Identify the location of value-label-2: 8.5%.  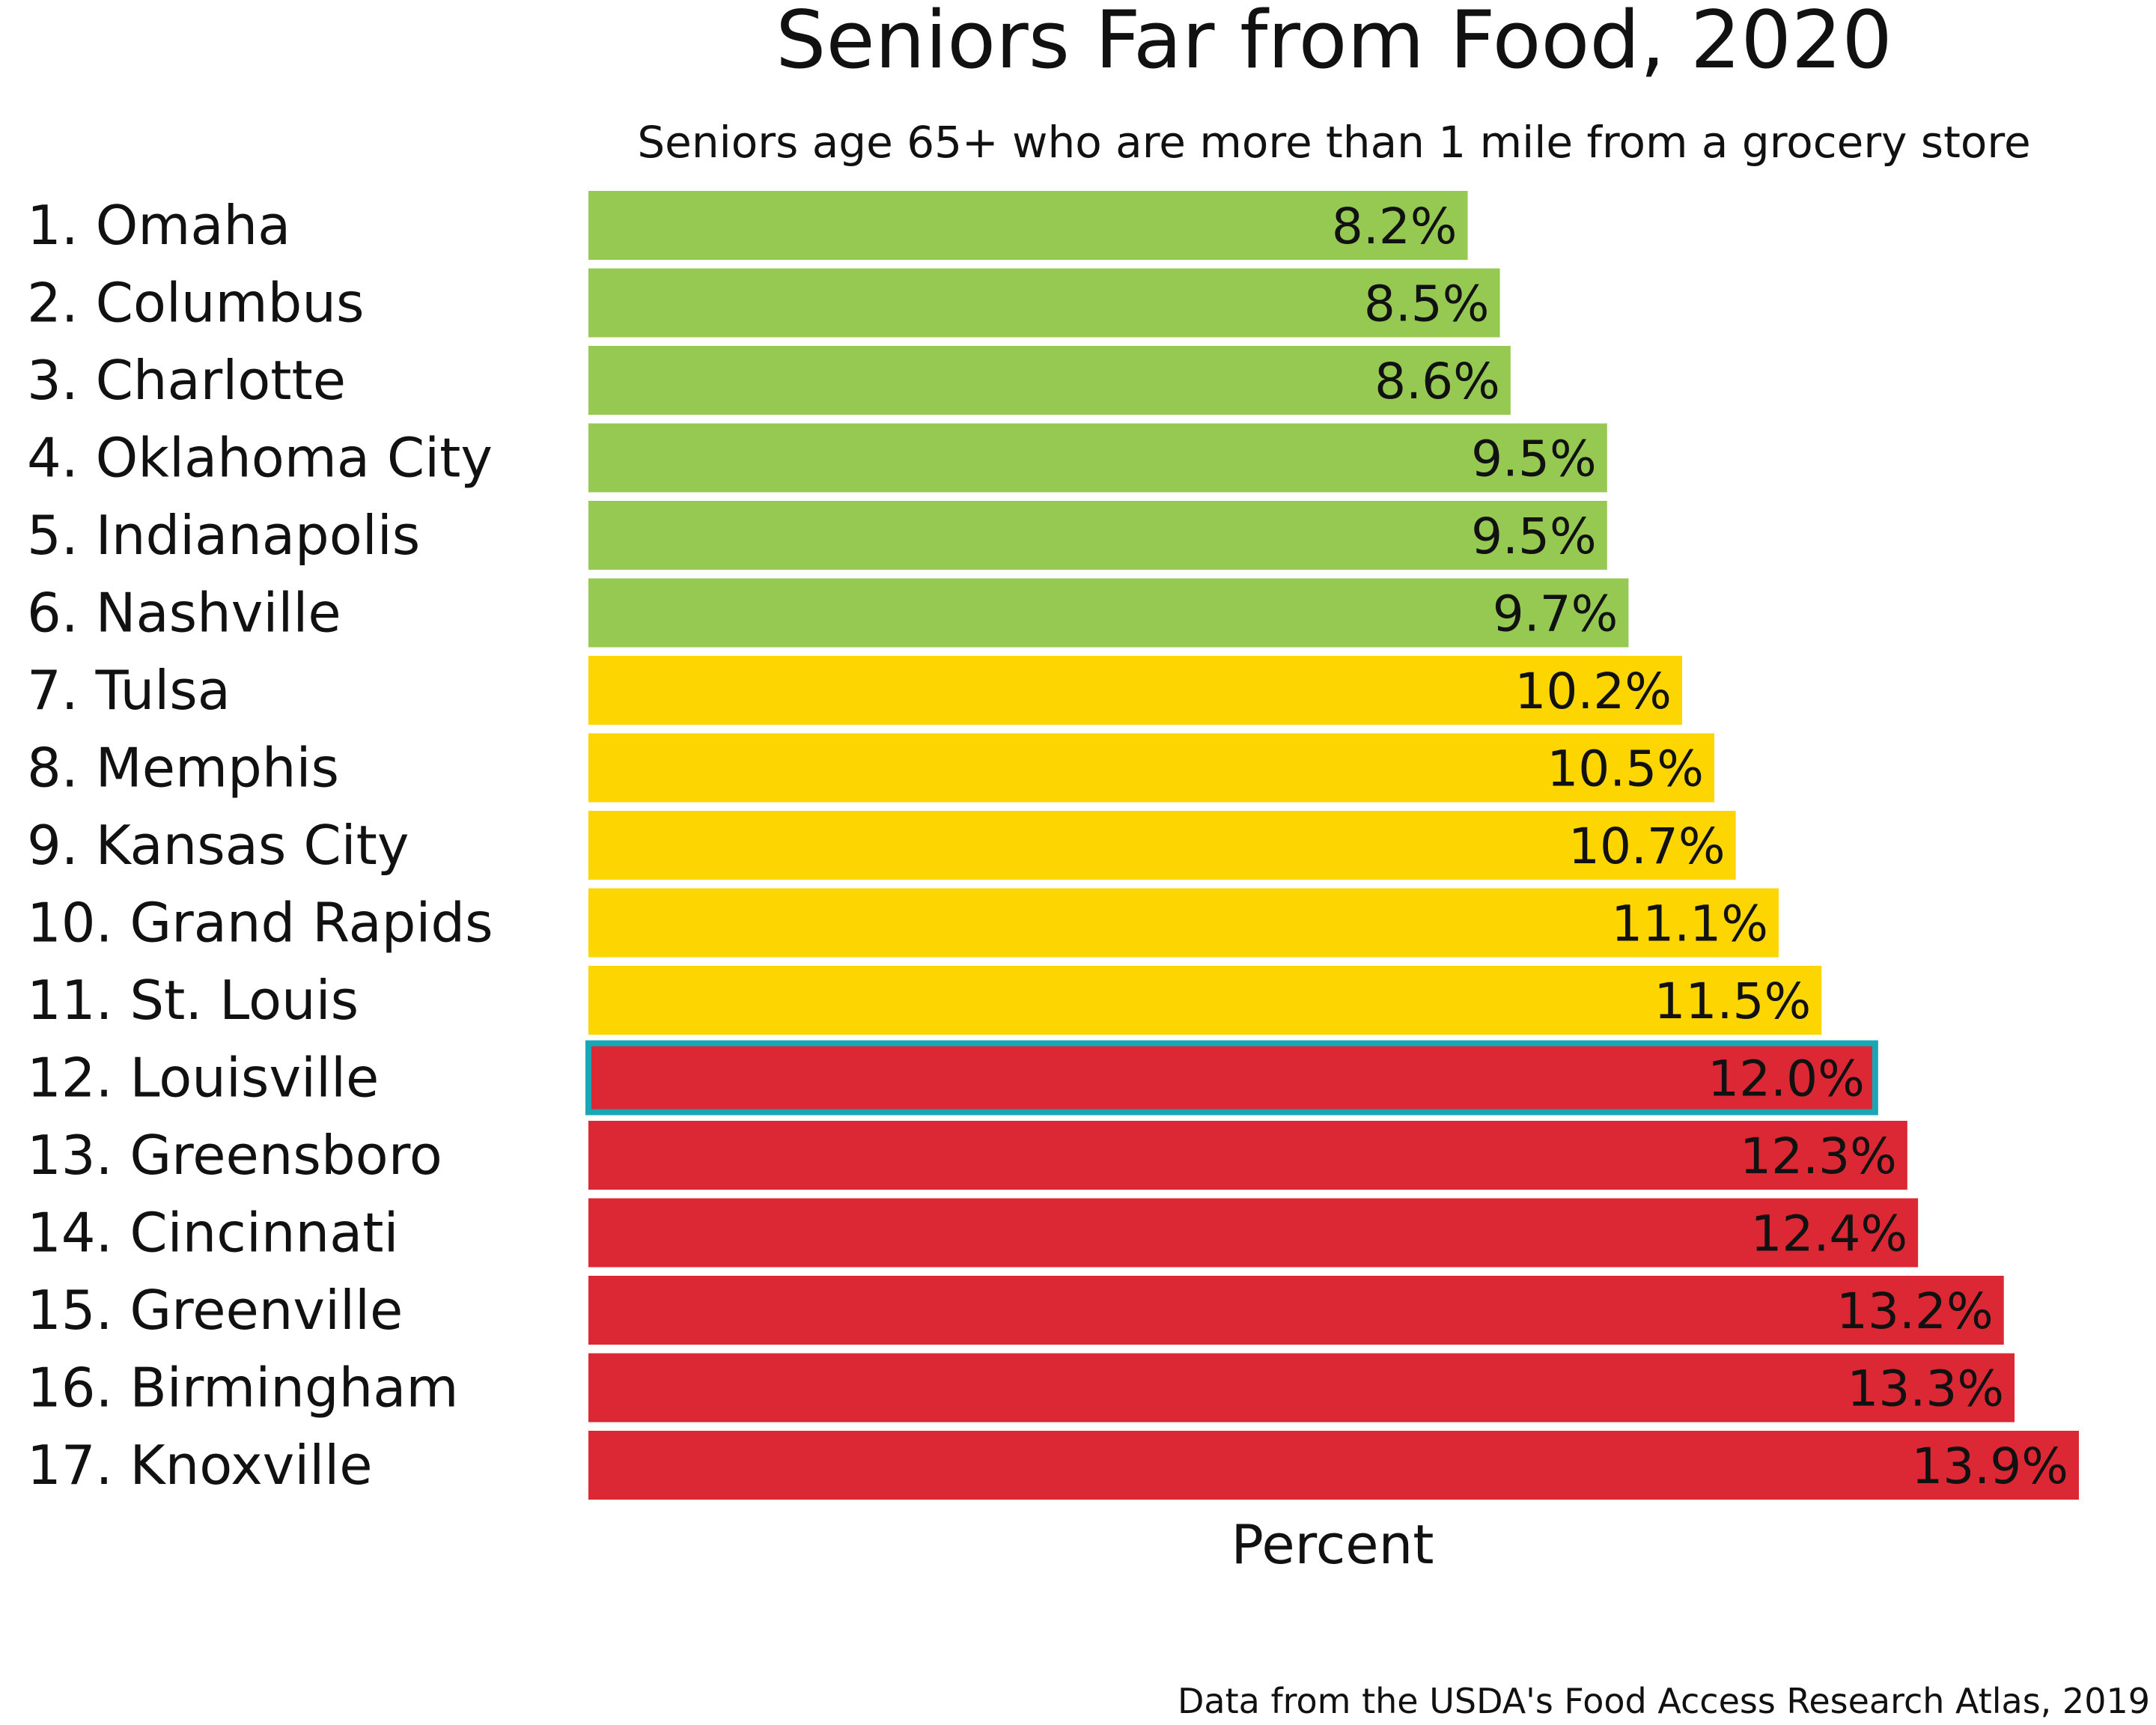
(1427, 304).